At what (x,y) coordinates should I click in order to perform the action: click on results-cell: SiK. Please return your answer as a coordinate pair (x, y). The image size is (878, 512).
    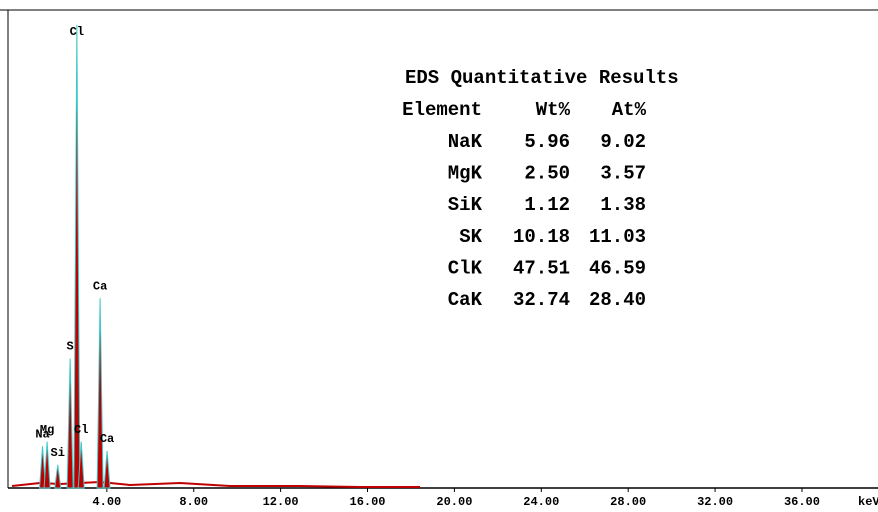
    Looking at the image, I should click on (465, 205).